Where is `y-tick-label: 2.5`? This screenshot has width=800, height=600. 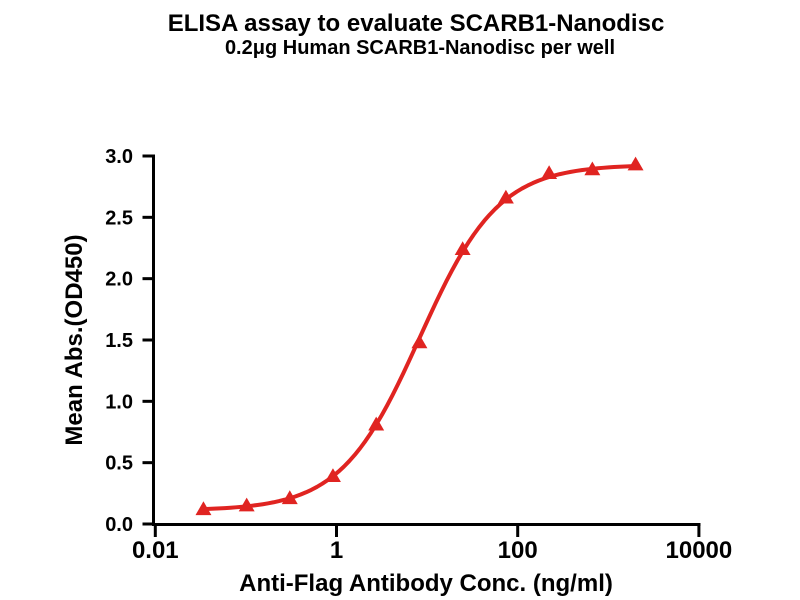
y-tick-label: 2.5 is located at coordinates (119, 218).